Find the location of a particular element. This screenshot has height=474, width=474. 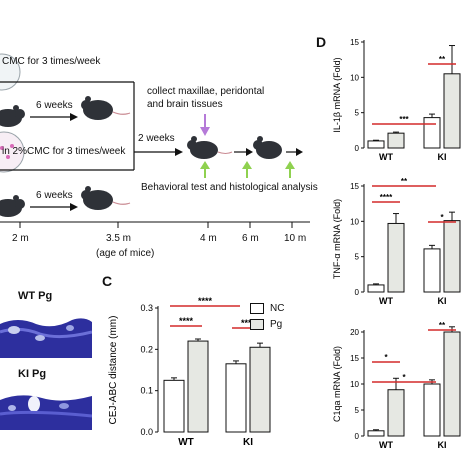

timeline-label: 2 m is located at coordinates (20, 238).